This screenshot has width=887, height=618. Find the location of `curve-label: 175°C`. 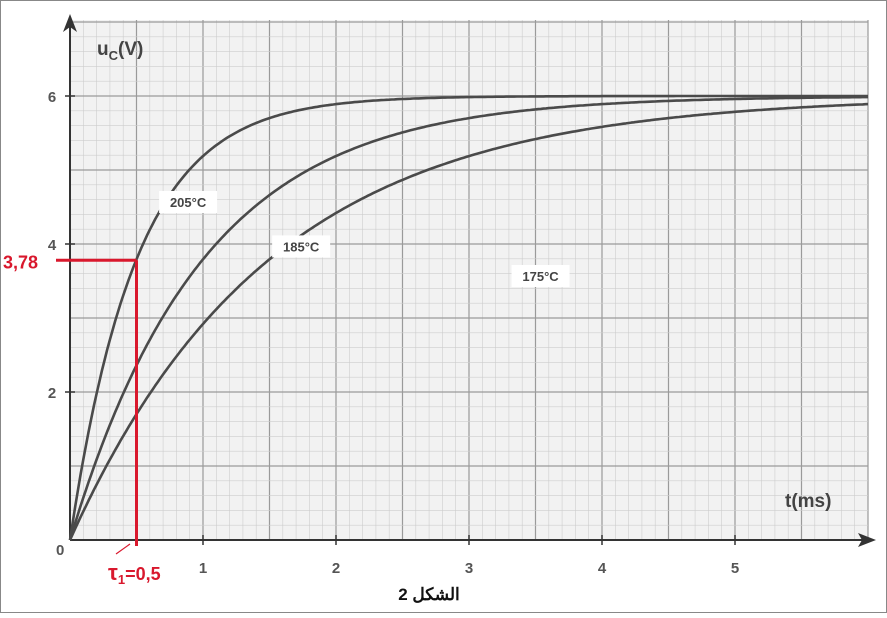

curve-label: 175°C is located at coordinates (540, 276).